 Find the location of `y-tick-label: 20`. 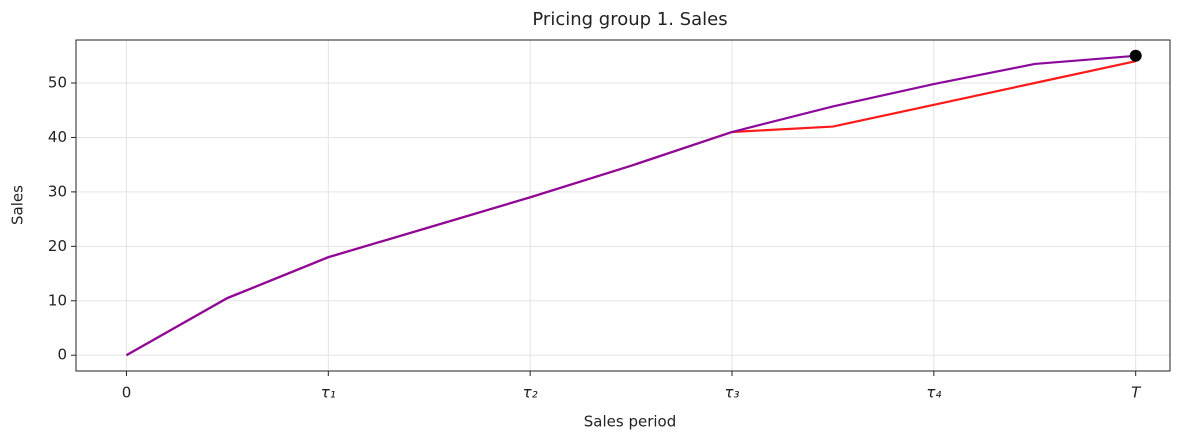

y-tick-label: 20 is located at coordinates (57, 246).